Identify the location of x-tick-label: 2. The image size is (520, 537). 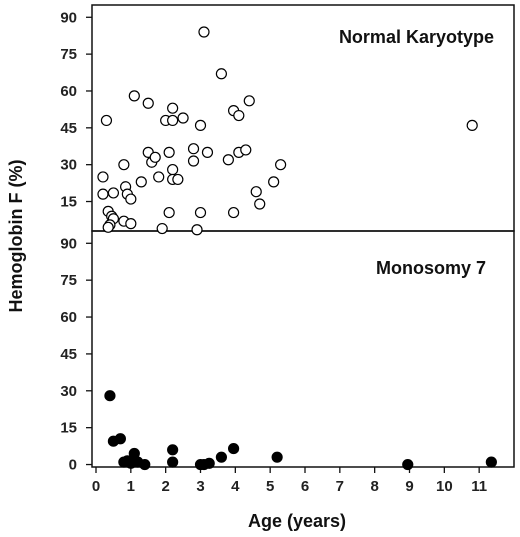
(165, 486).